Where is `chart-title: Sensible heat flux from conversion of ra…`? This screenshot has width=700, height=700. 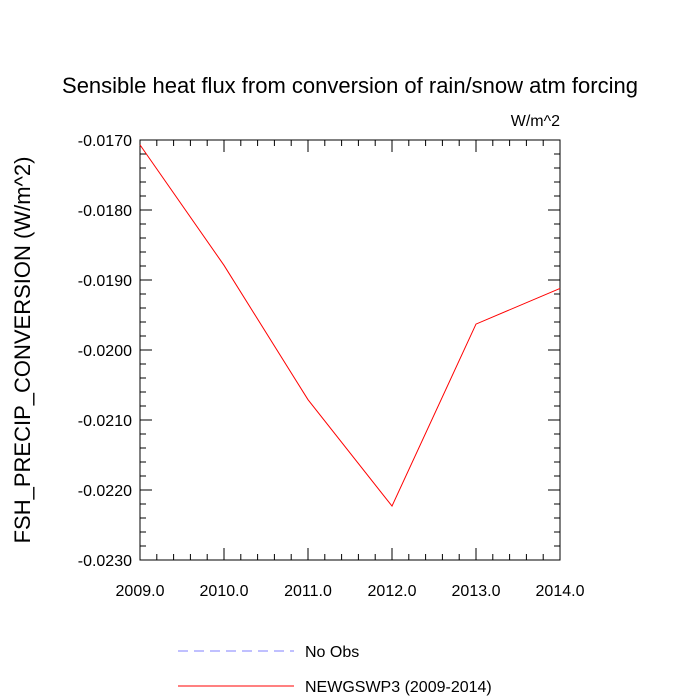
chart-title: Sensible heat flux from conversion of ra… is located at coordinates (350, 85).